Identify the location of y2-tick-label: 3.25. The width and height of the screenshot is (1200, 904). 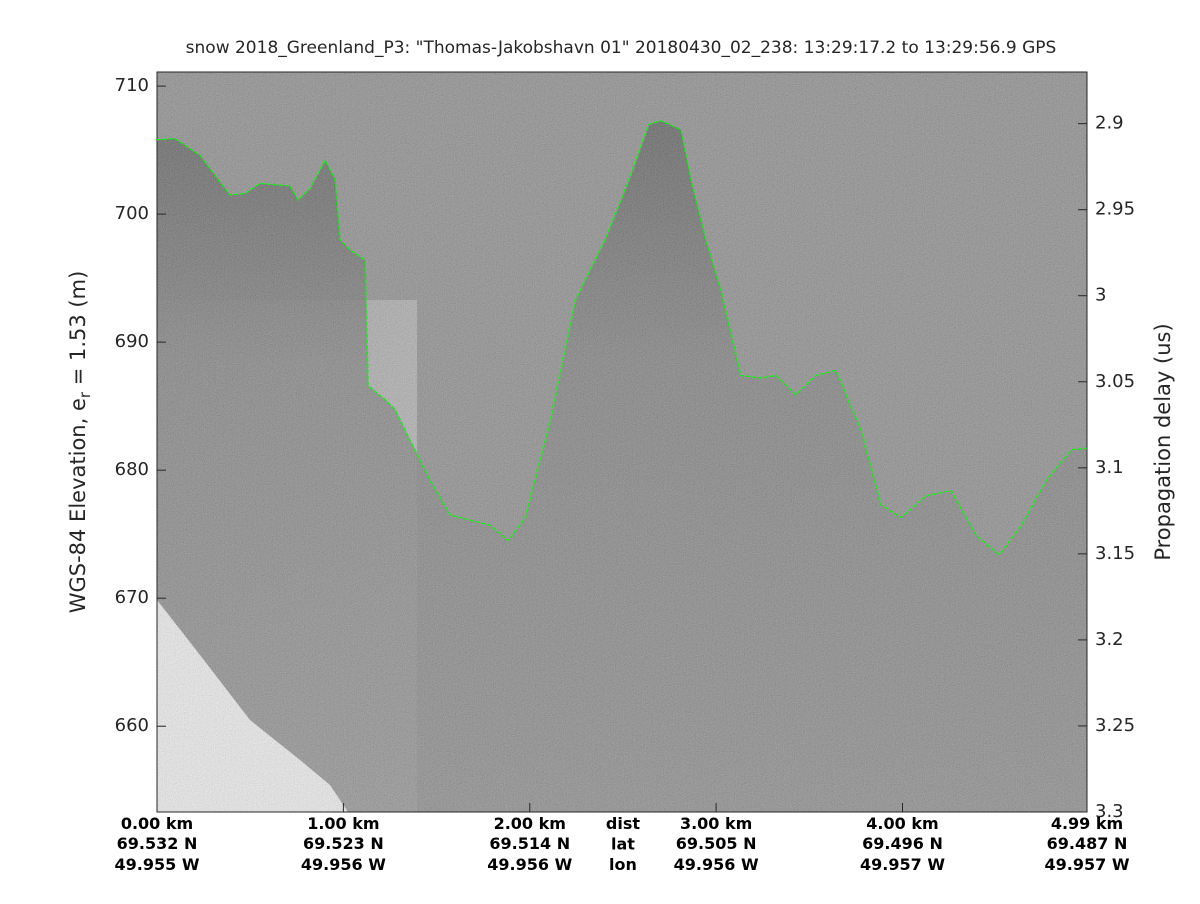
(1115, 725).